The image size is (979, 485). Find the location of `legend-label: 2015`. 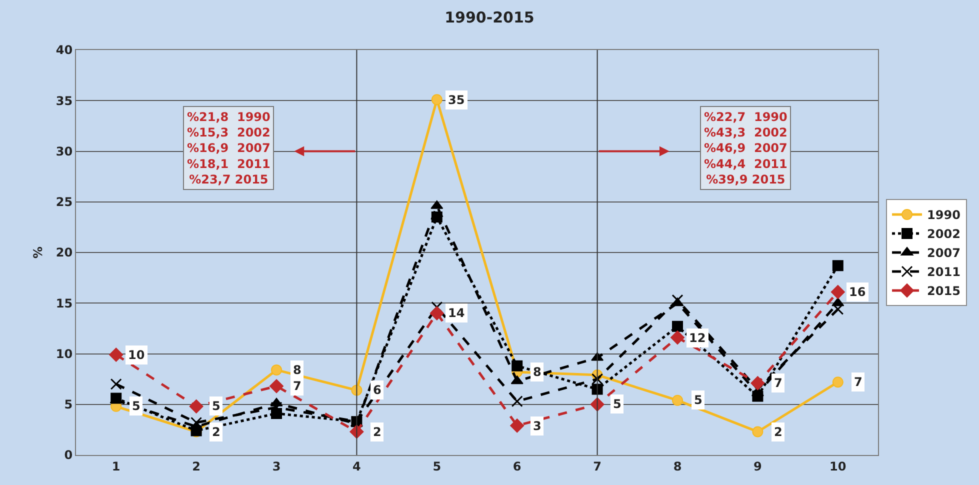

legend-label: 2015 is located at coordinates (943, 291).